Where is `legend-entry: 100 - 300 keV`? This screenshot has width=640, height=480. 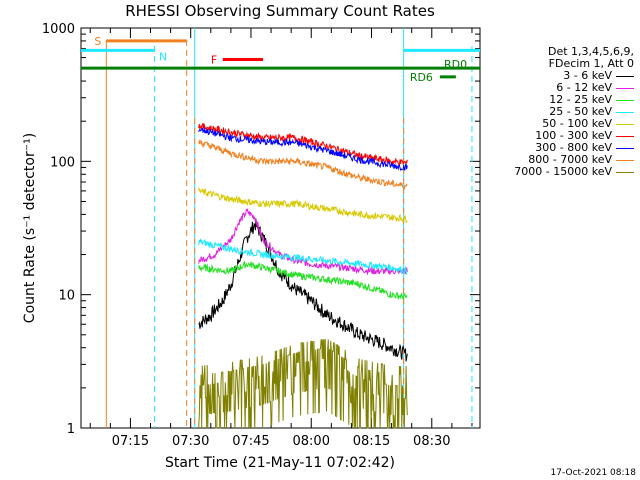
legend-entry: 100 - 300 keV is located at coordinates (560, 136).